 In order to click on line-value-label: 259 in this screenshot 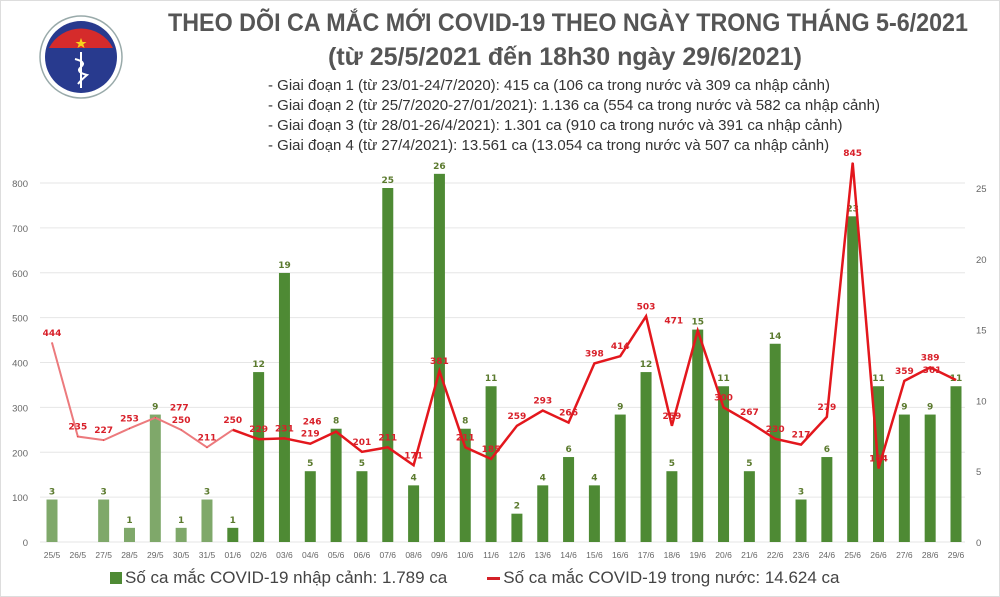, I will do `click(671, 417)`.